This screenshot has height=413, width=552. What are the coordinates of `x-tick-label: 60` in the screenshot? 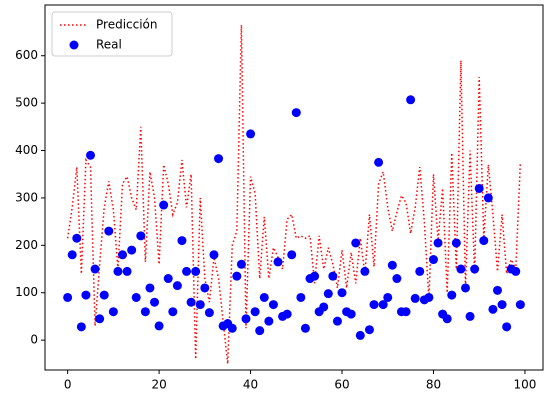 It's located at (341, 385).